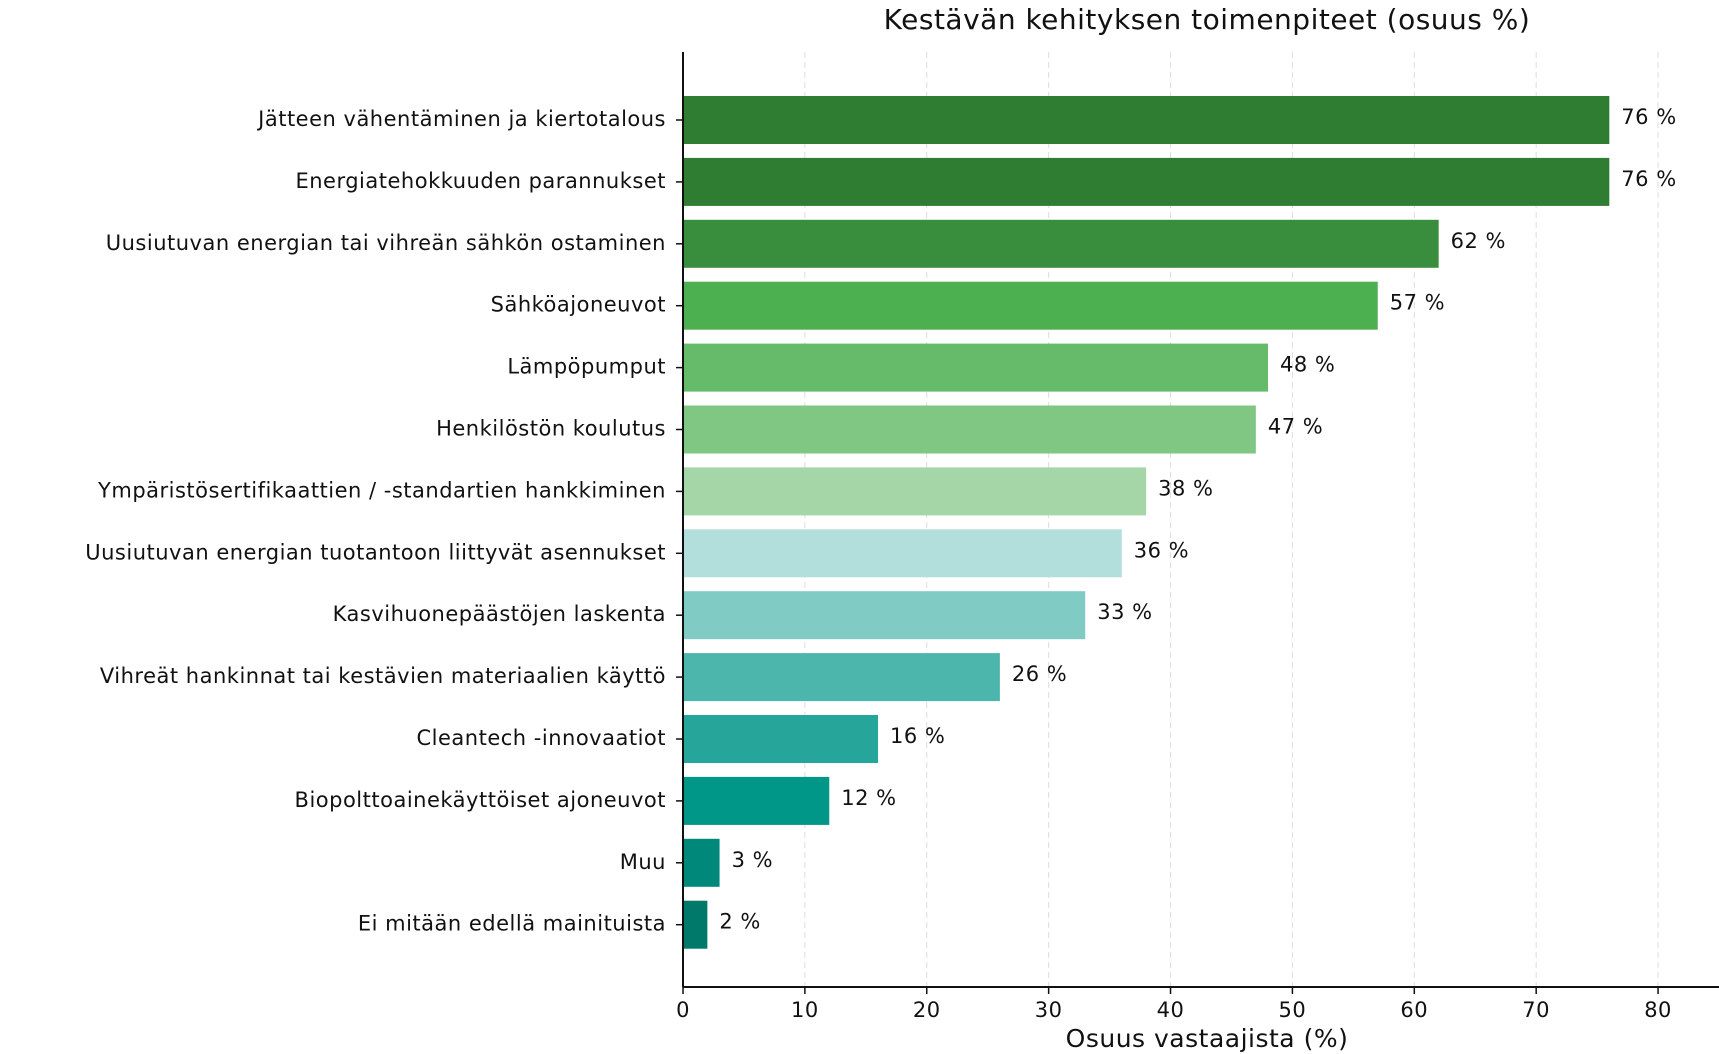 Image resolution: width=1719 pixels, height=1054 pixels. I want to click on x-tick-label: 0, so click(683, 1010).